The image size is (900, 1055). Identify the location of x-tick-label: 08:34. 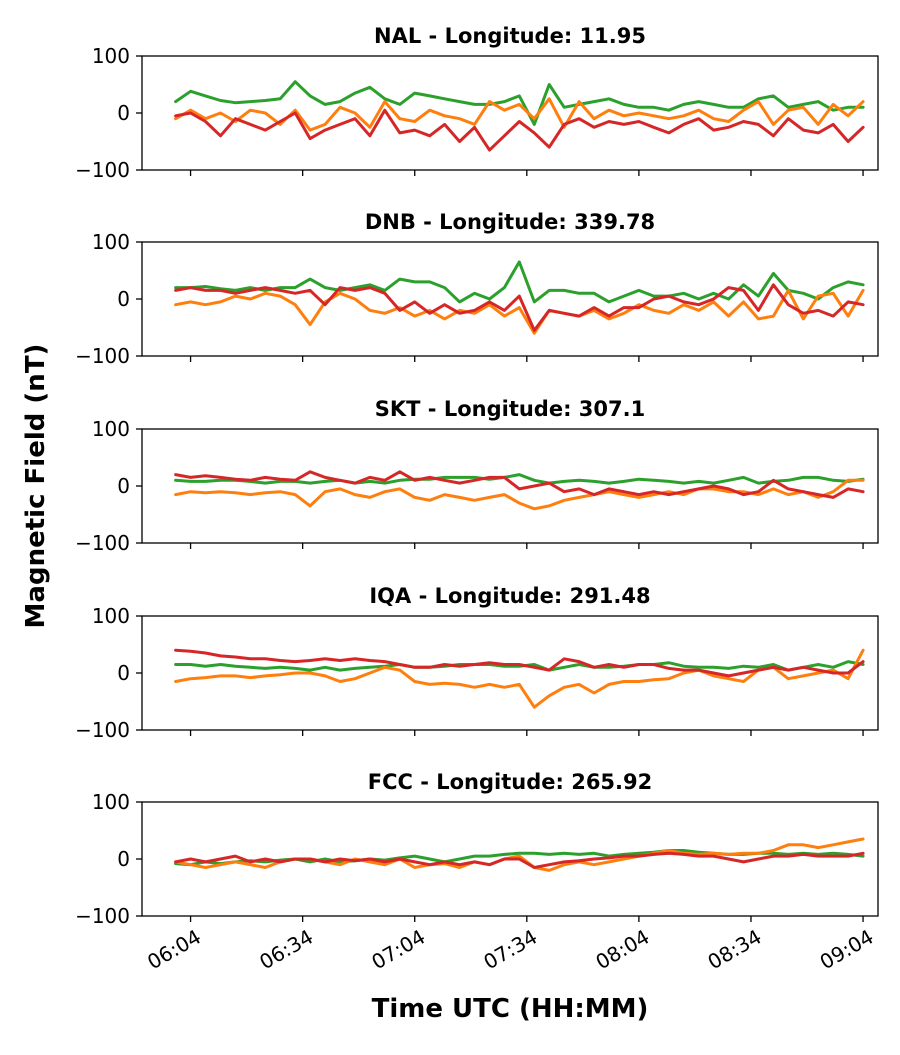
(735, 950).